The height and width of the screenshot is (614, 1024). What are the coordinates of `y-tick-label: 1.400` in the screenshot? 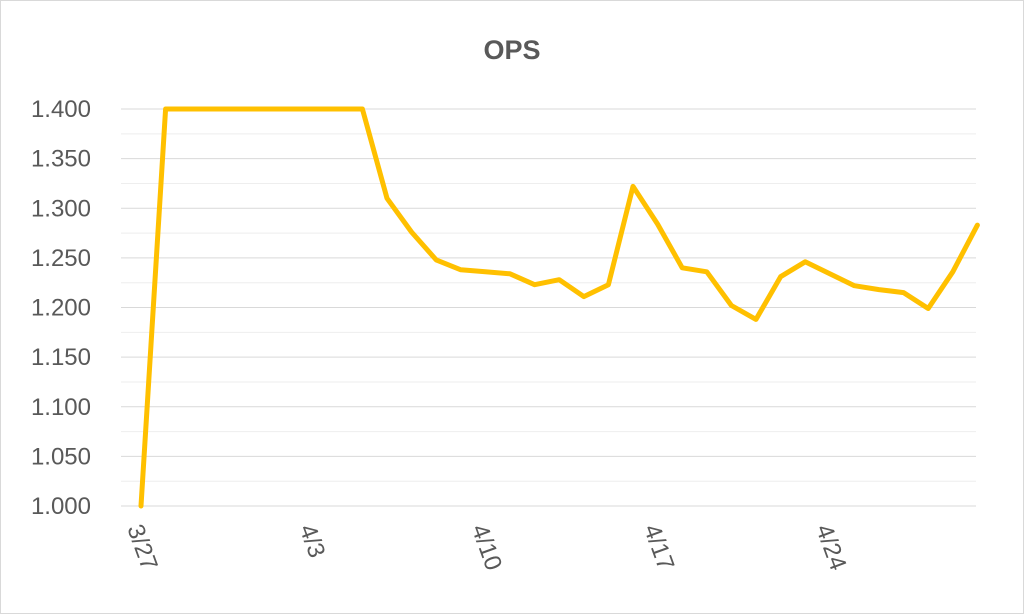 It's located at (61, 109).